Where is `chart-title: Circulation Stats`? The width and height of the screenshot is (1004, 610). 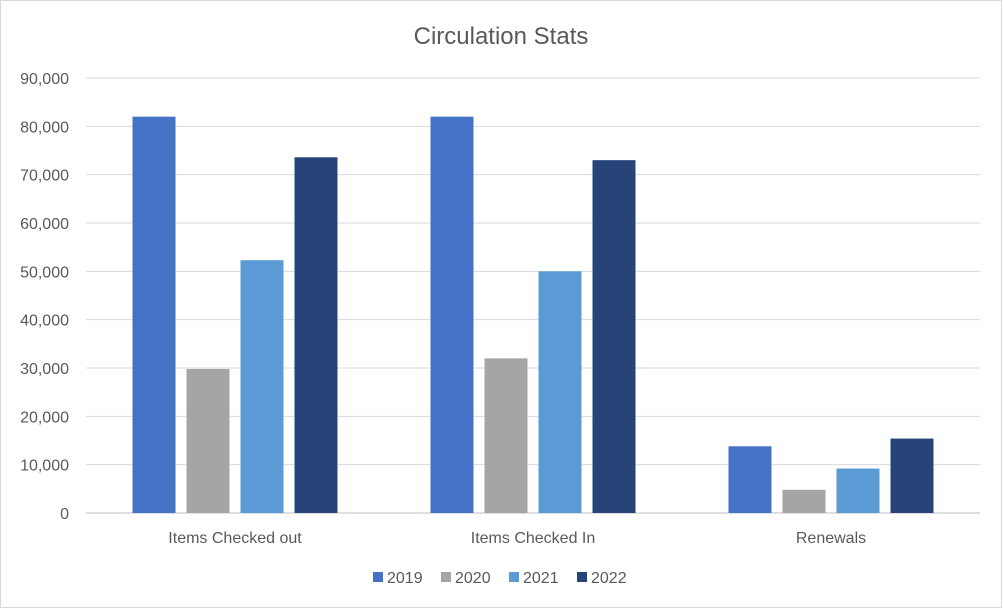
chart-title: Circulation Stats is located at coordinates (501, 36).